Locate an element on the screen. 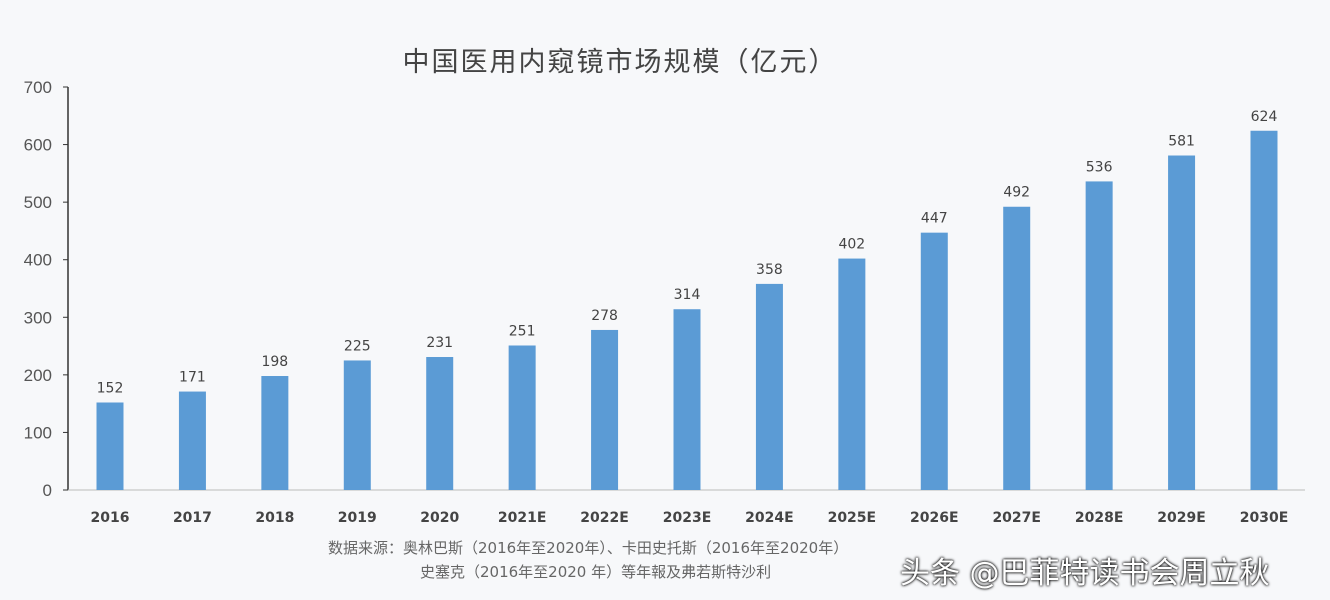 The width and height of the screenshot is (1330, 600). data-label: 314 is located at coordinates (687, 295).